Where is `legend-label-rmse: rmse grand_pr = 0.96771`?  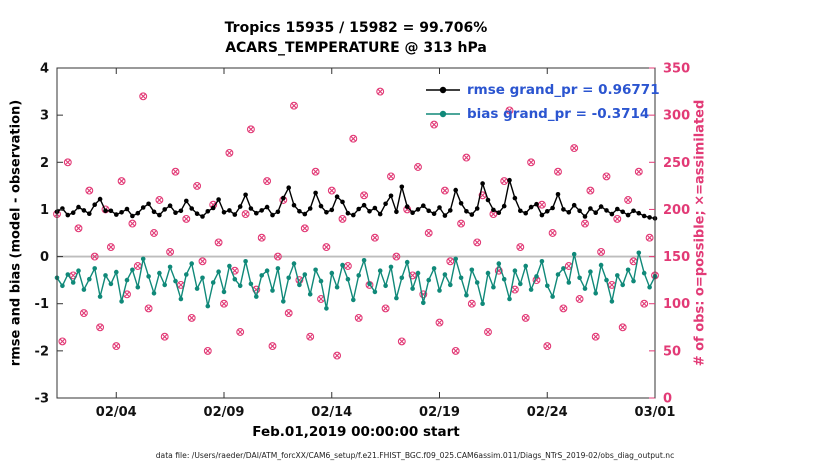
legend-label-rmse: rmse grand_pr = 0.96771 is located at coordinates (563, 90).